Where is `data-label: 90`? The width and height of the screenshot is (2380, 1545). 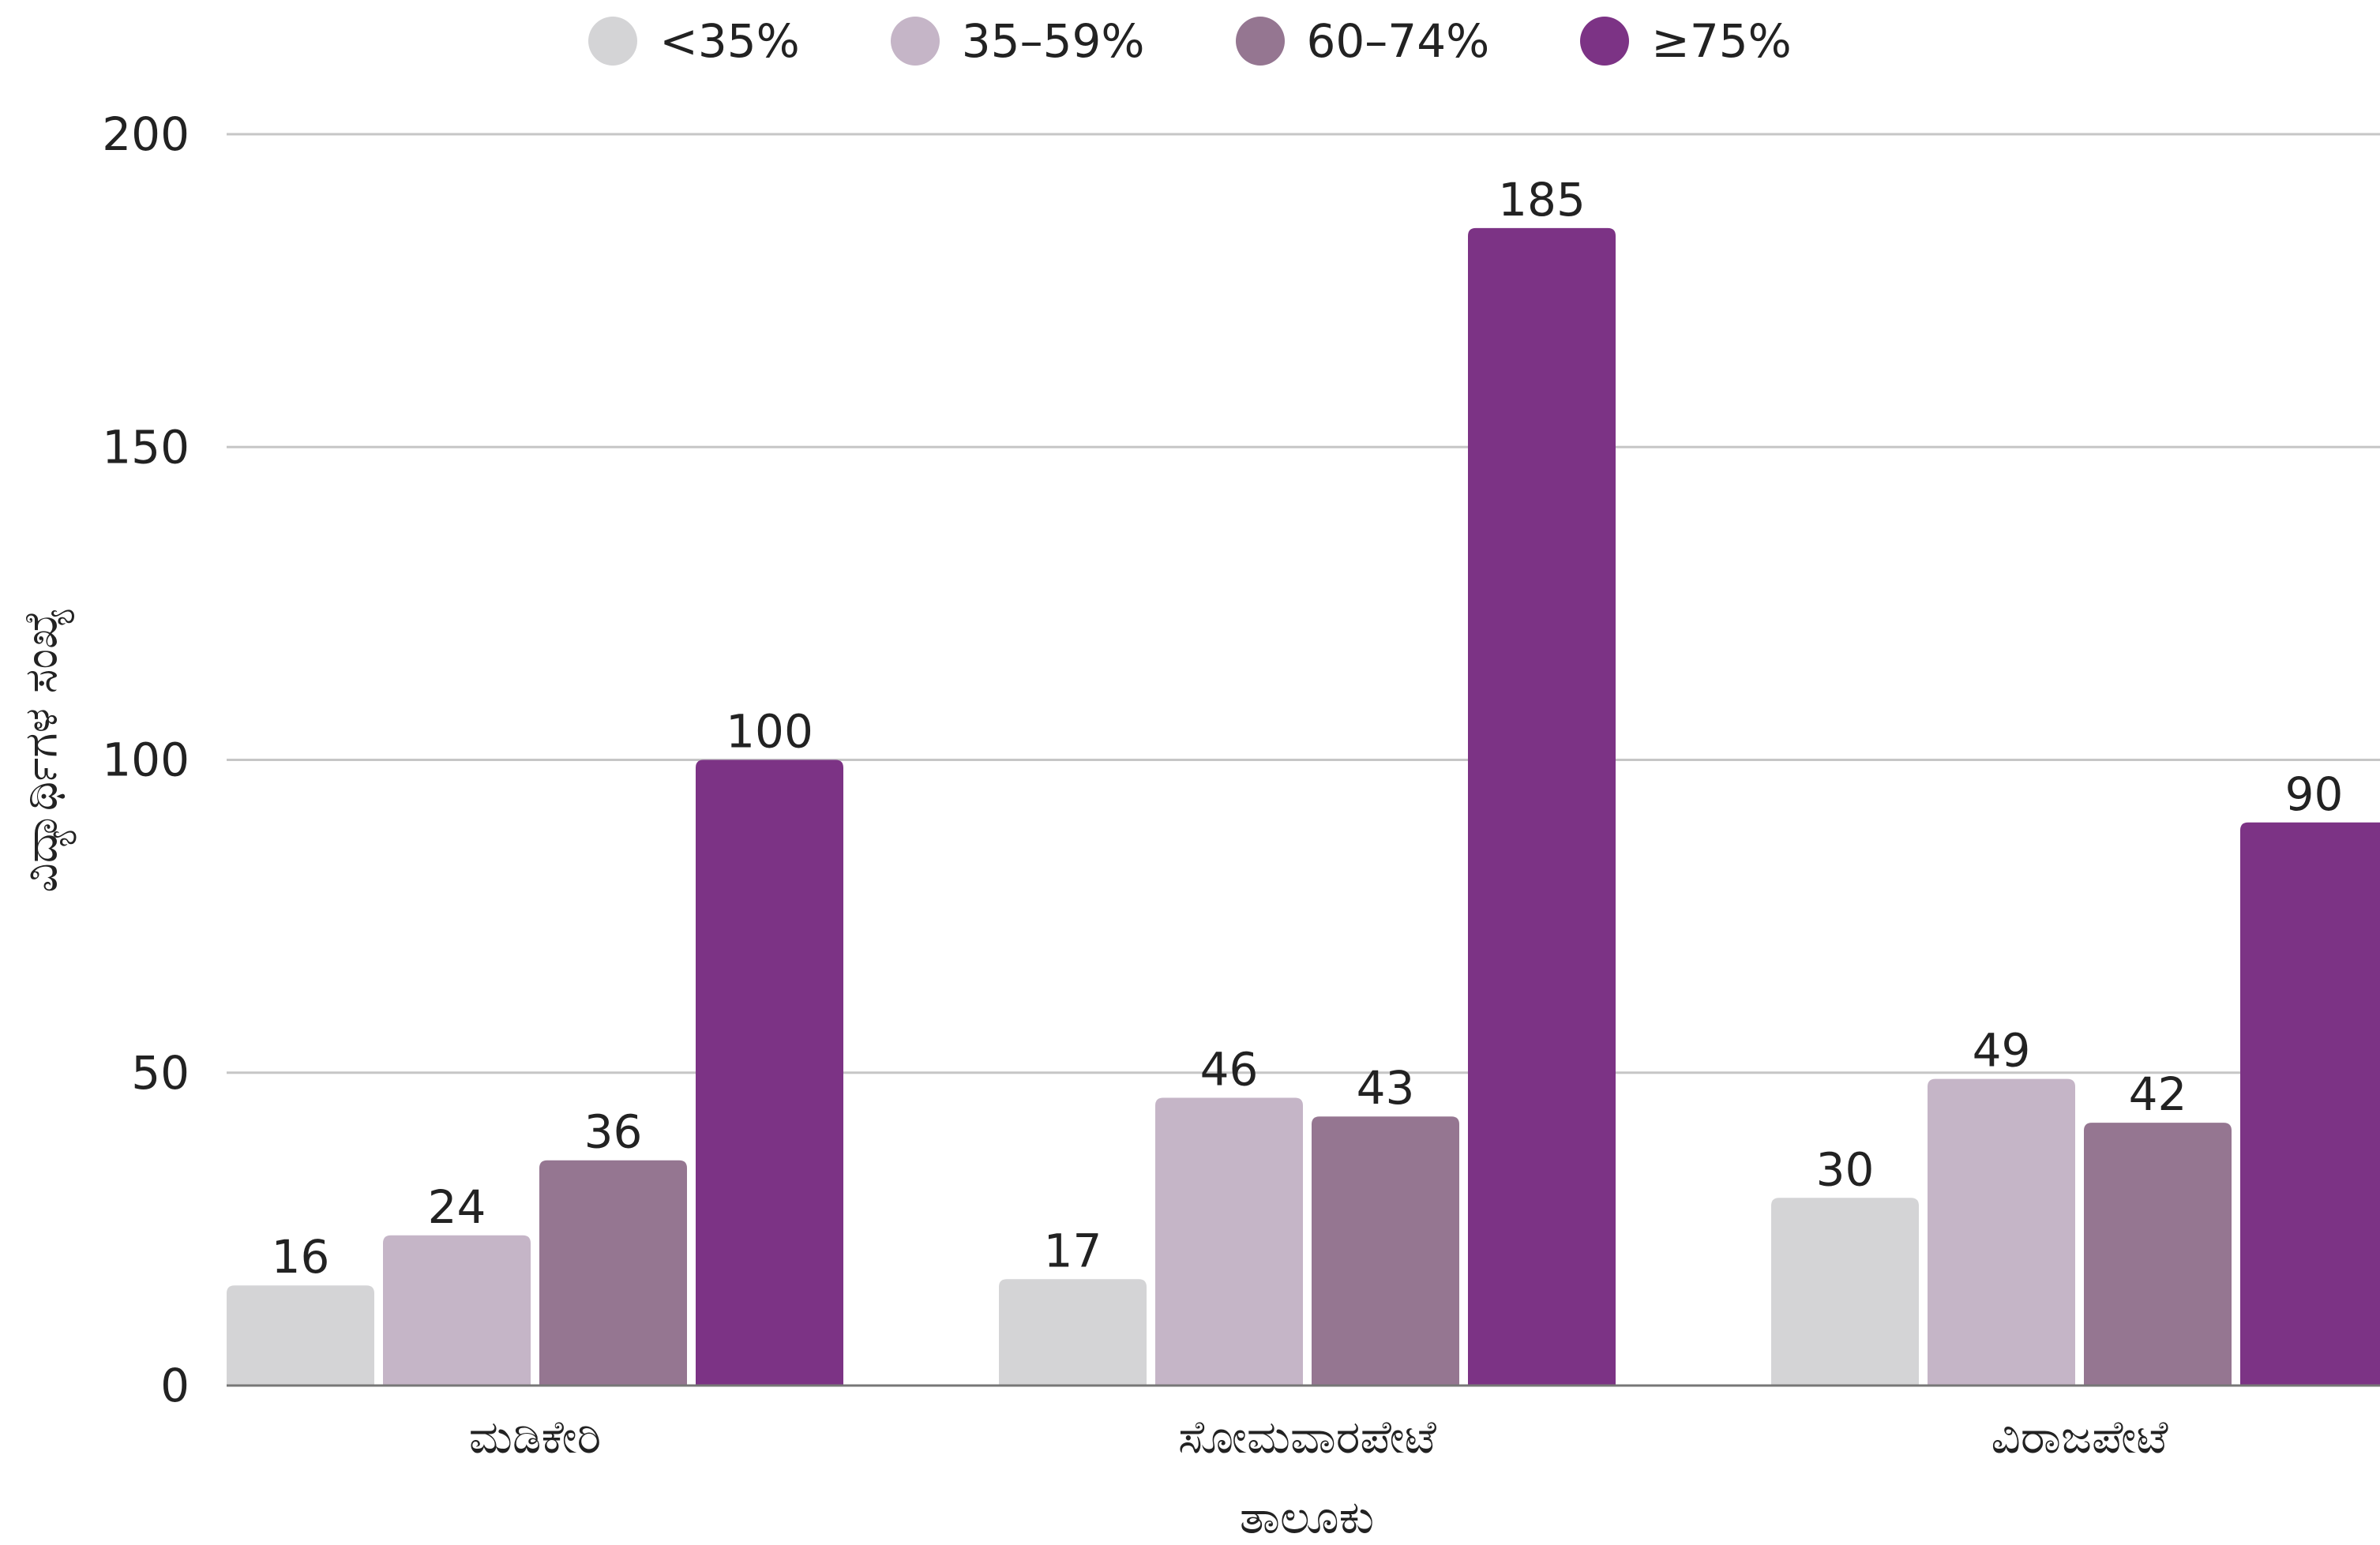 data-label: 90 is located at coordinates (2314, 794).